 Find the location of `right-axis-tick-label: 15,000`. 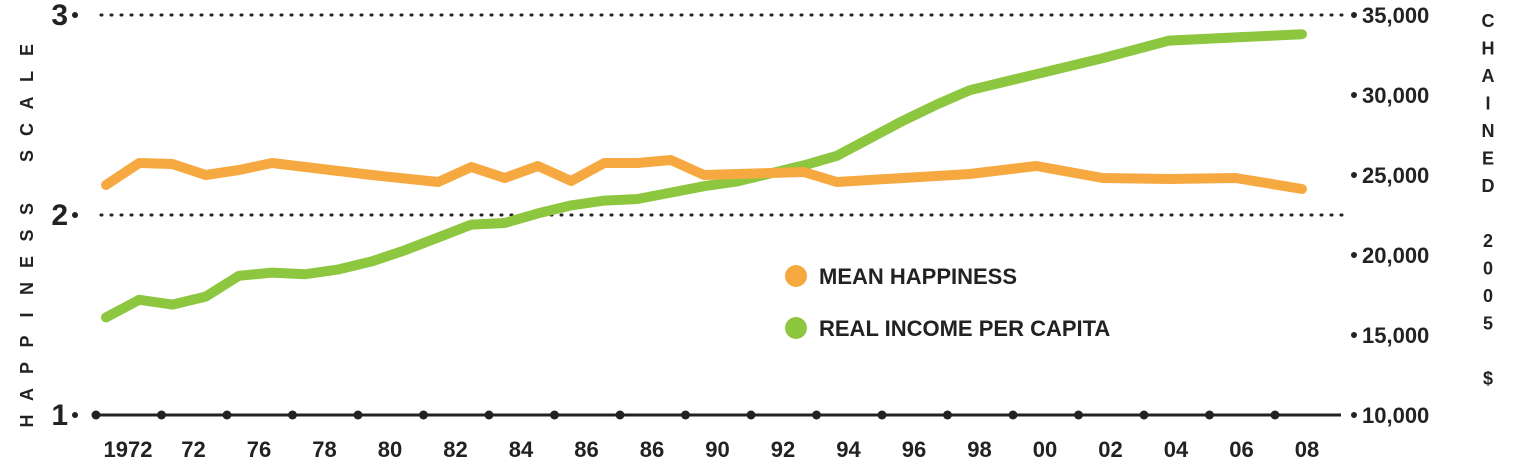

right-axis-tick-label: 15,000 is located at coordinates (1395, 335).